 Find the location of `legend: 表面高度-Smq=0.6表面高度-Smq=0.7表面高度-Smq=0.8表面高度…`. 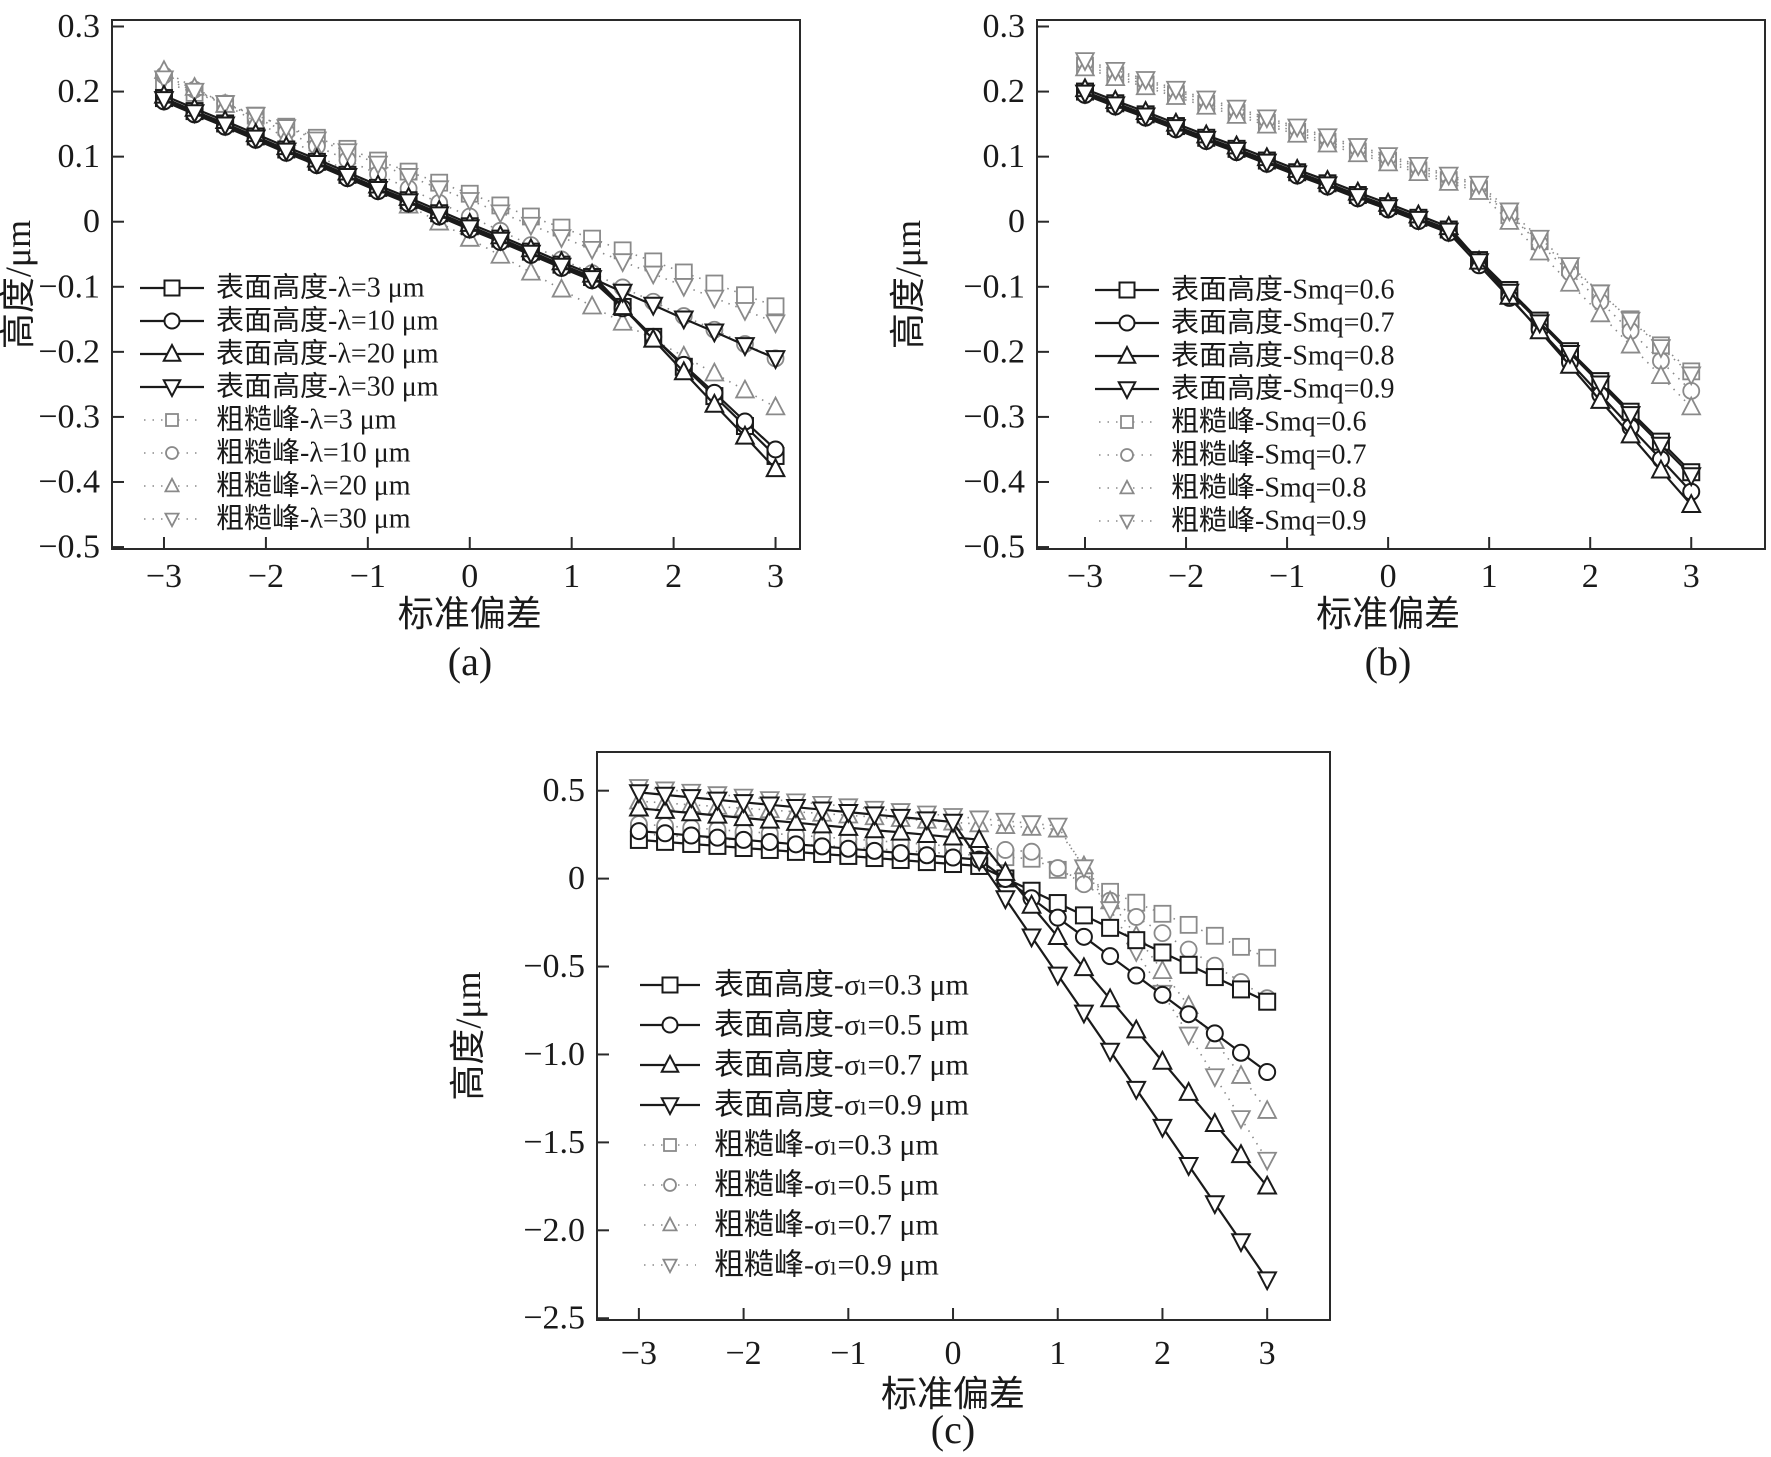

legend: 表面高度-Smq=0.6表面高度-Smq=0.7表面高度-Smq=0.8表面高度… is located at coordinates (1244, 405).